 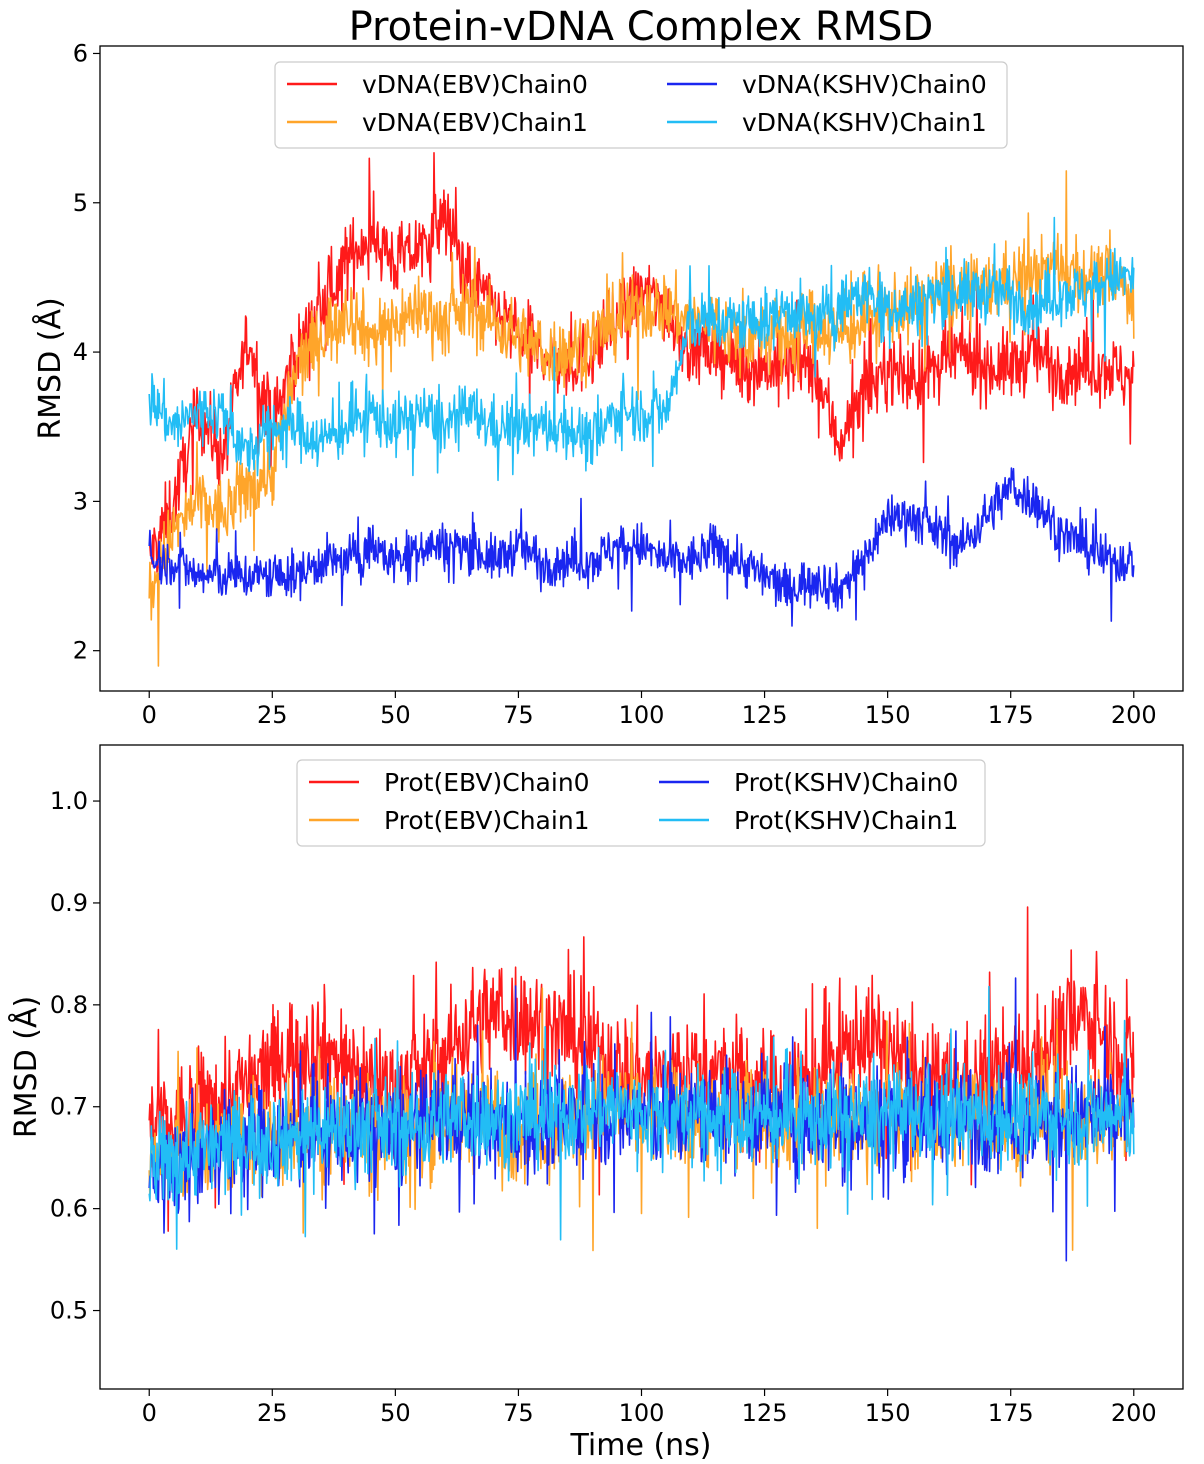 I want to click on y-tick-label: 4, so click(x=80, y=352).